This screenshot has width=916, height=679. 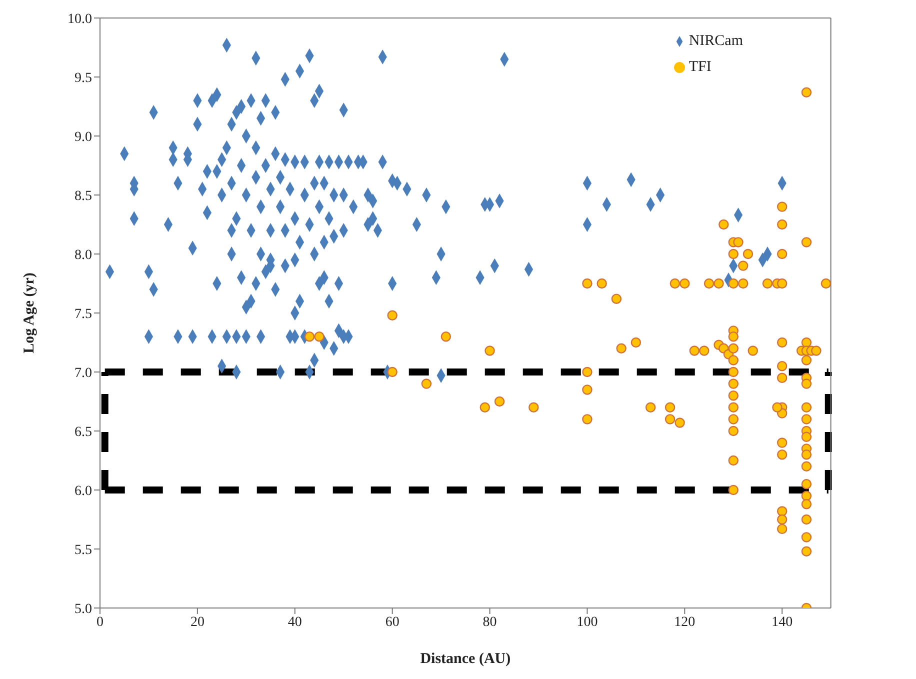 I want to click on y-tick-label: 9.5, so click(x=83, y=78).